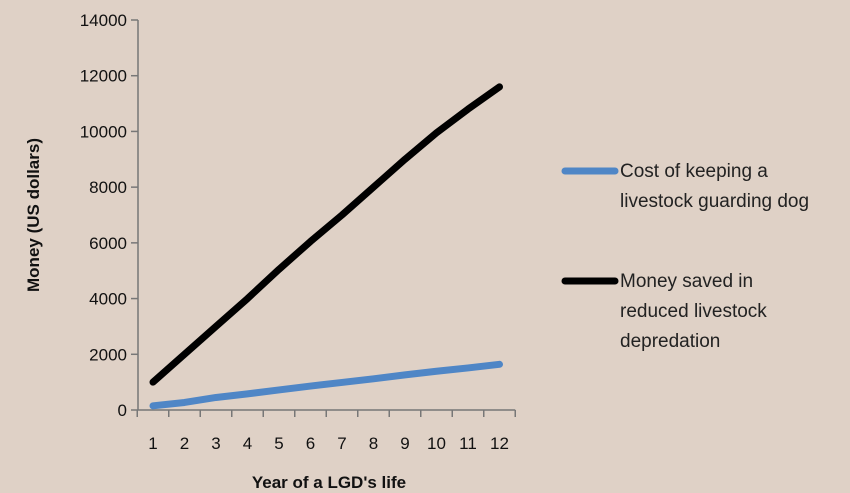 The height and width of the screenshot is (493, 850). Describe the element at coordinates (694, 171) in the screenshot. I see `legend-label-1: Cost of keeping a` at that location.